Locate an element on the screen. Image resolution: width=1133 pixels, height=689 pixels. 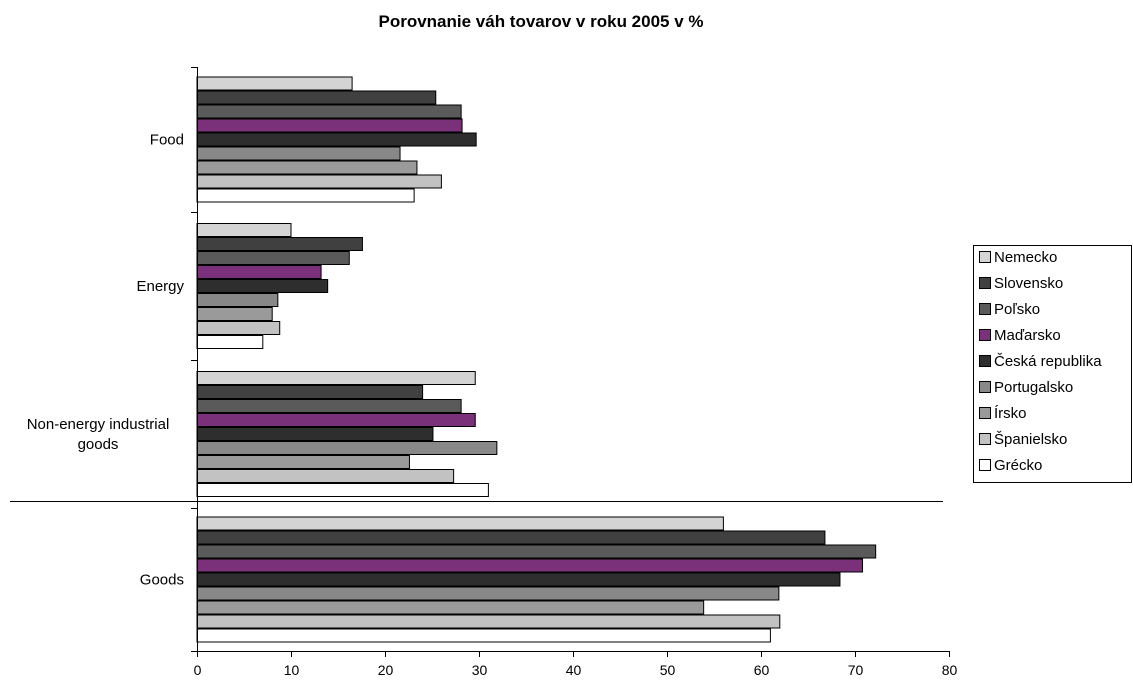
chart-title: Porovnanie váh tovarov v roku 2005 v % is located at coordinates (540, 21).